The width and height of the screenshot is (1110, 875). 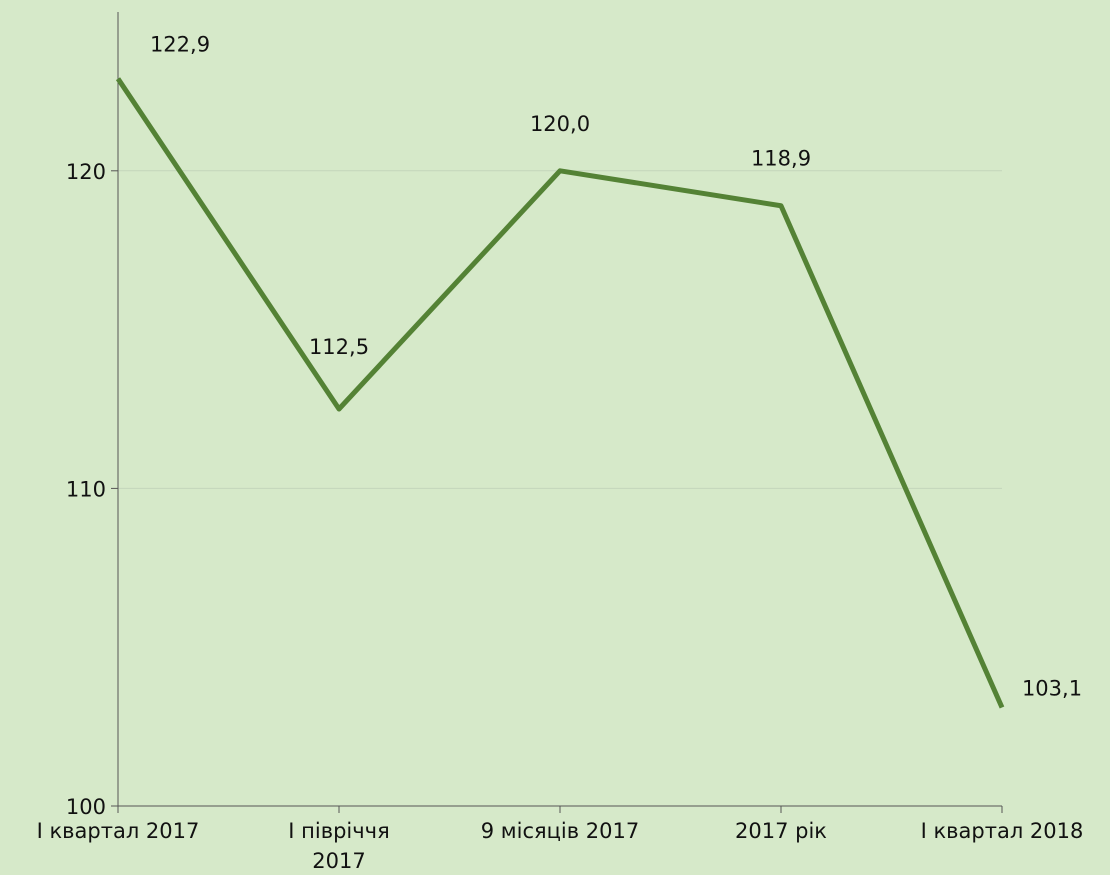 What do you see at coordinates (781, 831) in the screenshot?
I see `x-tick-label: 2017 рік` at bounding box center [781, 831].